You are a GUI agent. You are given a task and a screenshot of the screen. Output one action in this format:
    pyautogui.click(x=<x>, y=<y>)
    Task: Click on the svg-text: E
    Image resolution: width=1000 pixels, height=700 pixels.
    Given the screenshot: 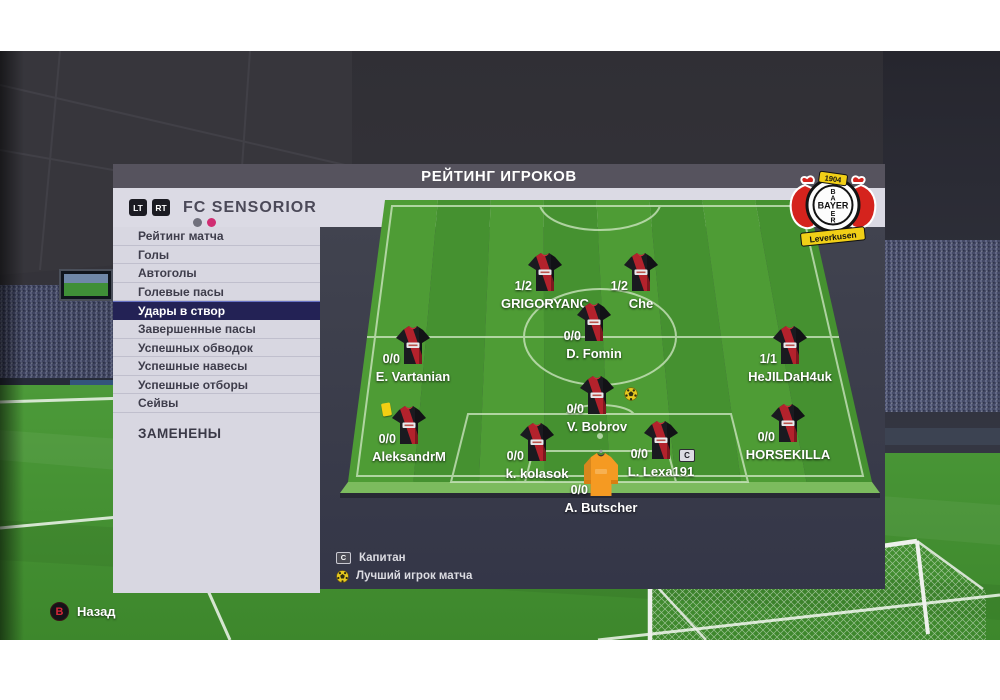 What is the action you would take?
    pyautogui.click(x=833, y=214)
    